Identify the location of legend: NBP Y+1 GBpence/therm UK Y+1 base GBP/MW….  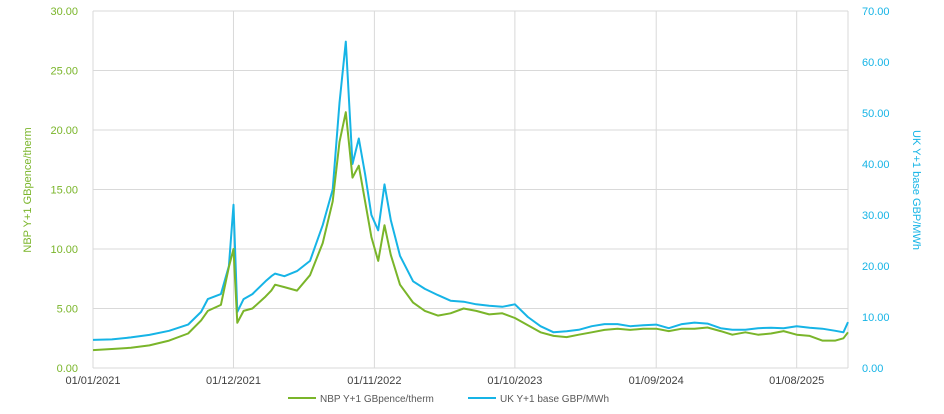
(448, 399).